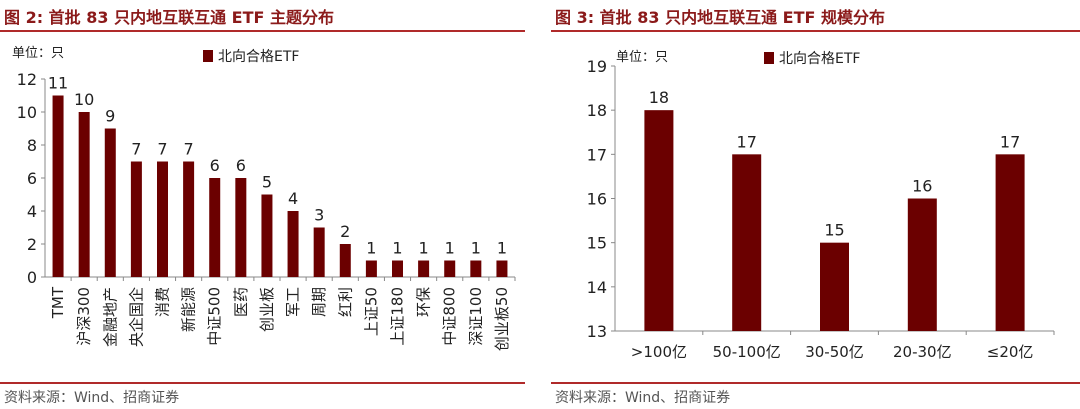 The image size is (1080, 409). What do you see at coordinates (58, 302) in the screenshot?
I see `category-label: TMT` at bounding box center [58, 302].